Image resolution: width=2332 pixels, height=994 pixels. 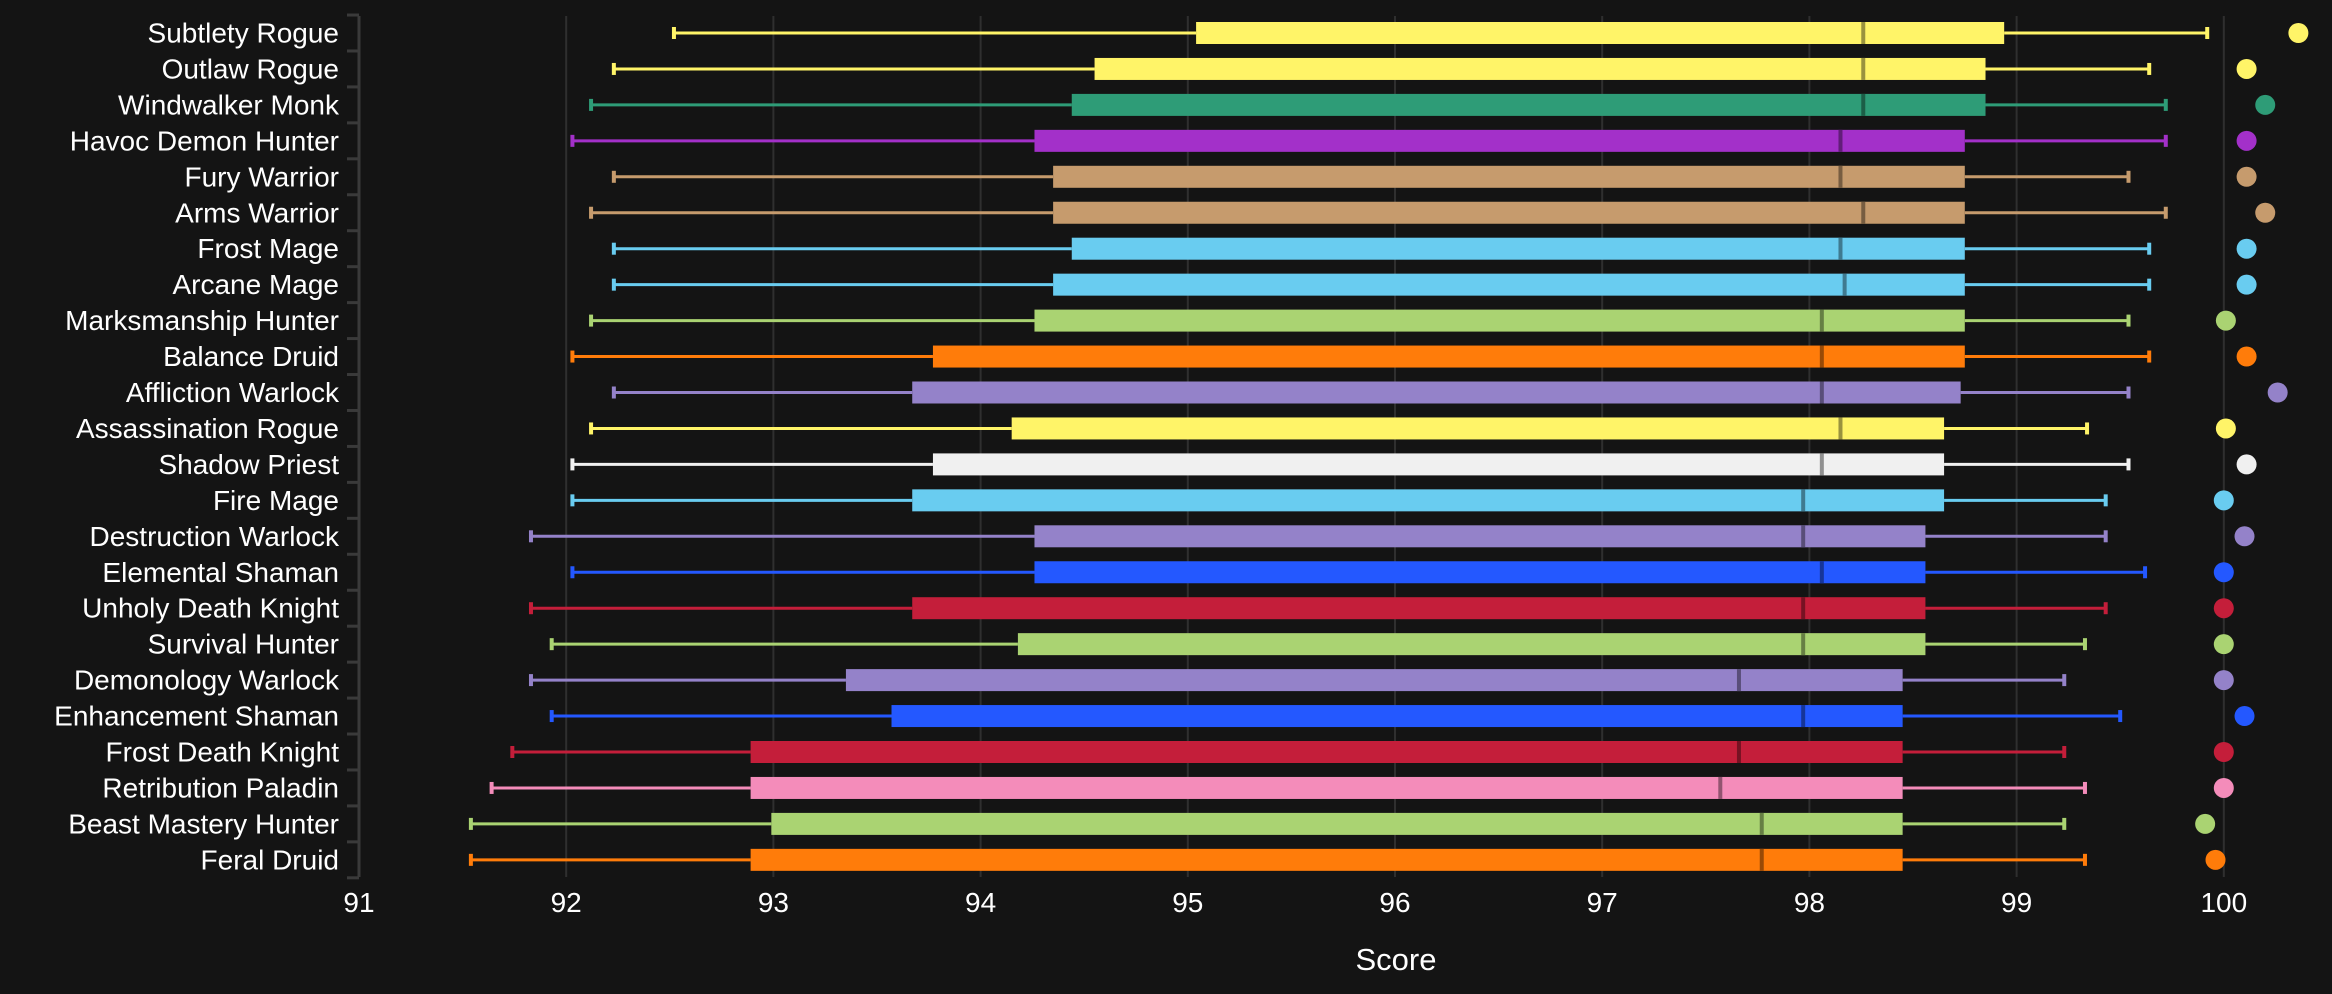 What do you see at coordinates (773, 902) in the screenshot?
I see `x-tick-label: 93` at bounding box center [773, 902].